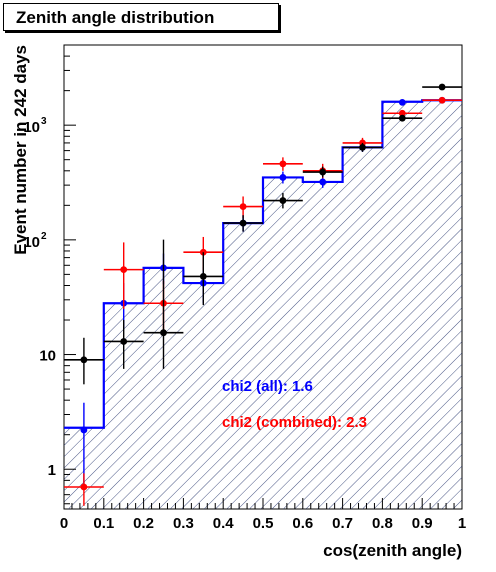  I want to click on x-tick-label: 0.3, so click(183, 523).